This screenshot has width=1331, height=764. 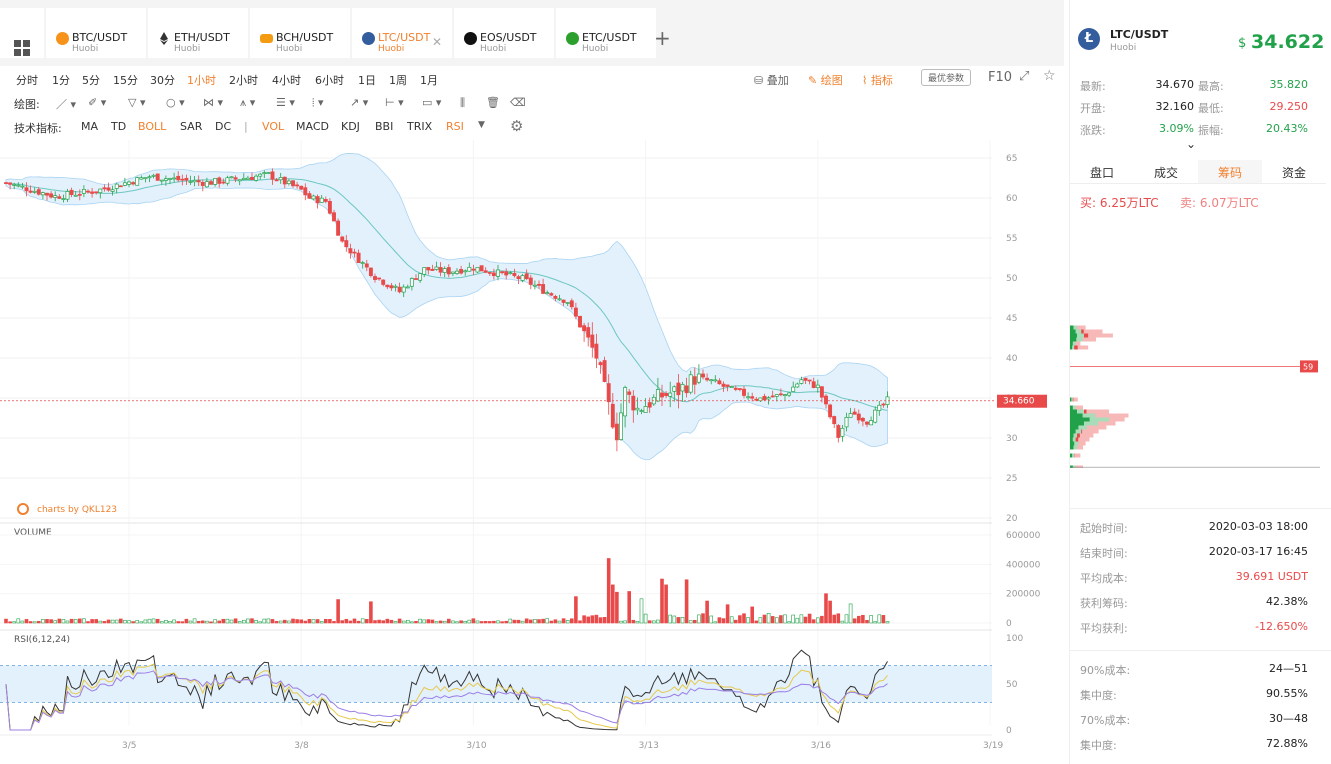 I want to click on period-1m: 1分, so click(x=61, y=80).